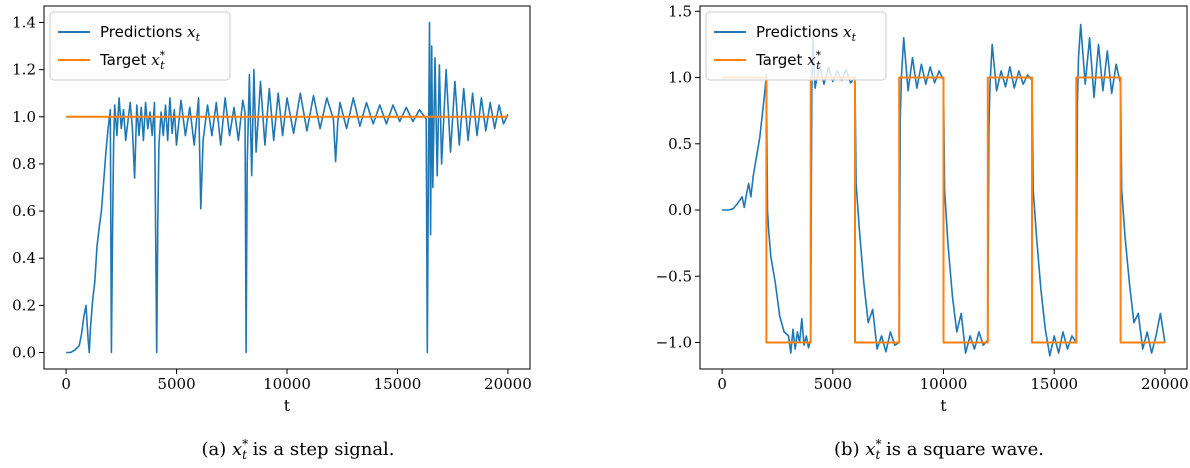 The height and width of the screenshot is (468, 1190). I want to click on y-tick-label: 0.8, so click(24, 164).